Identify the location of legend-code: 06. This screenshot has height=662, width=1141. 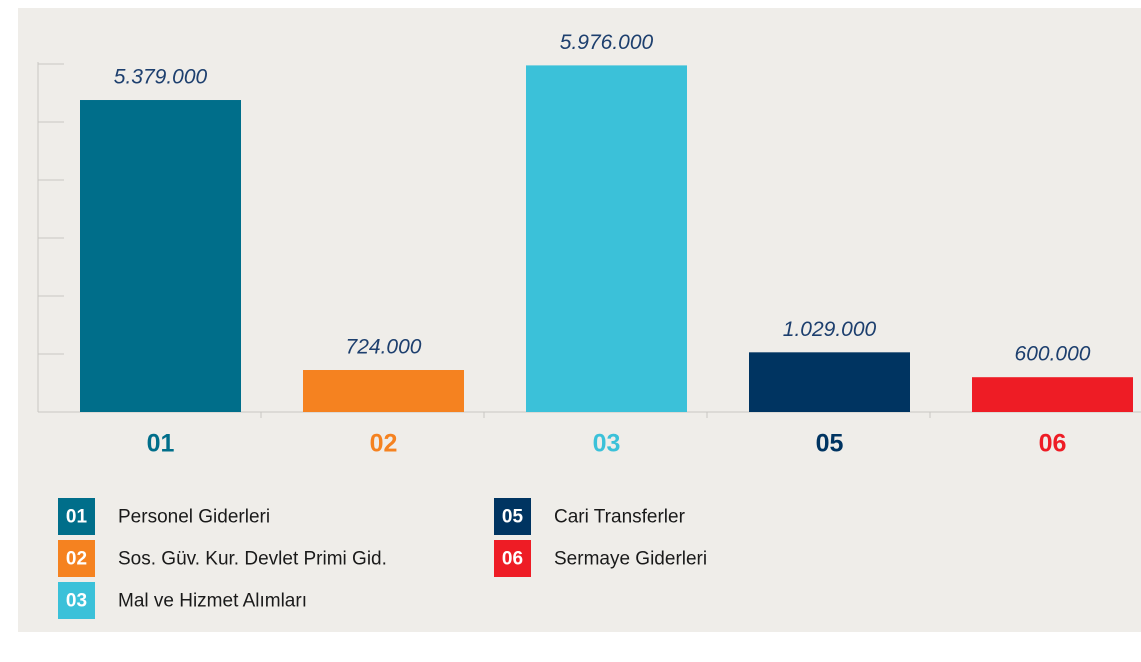
(512, 559).